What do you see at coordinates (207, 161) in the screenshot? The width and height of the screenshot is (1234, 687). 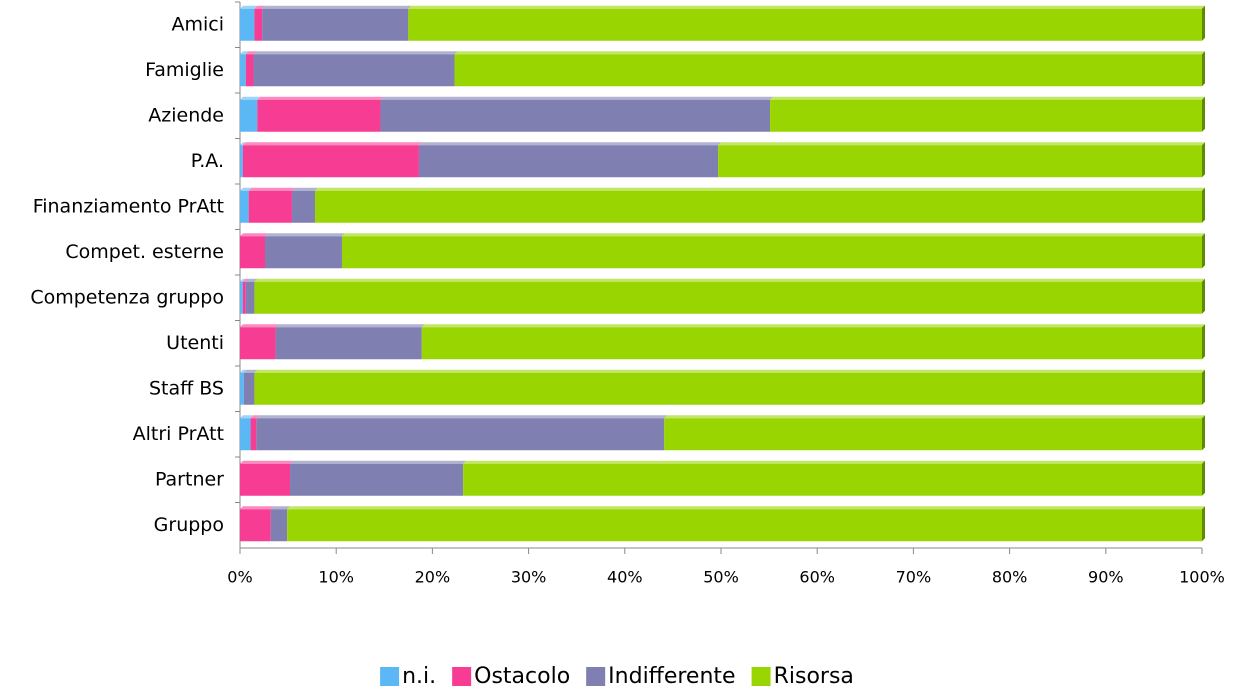 I see `y-tick-label: P.A.` at bounding box center [207, 161].